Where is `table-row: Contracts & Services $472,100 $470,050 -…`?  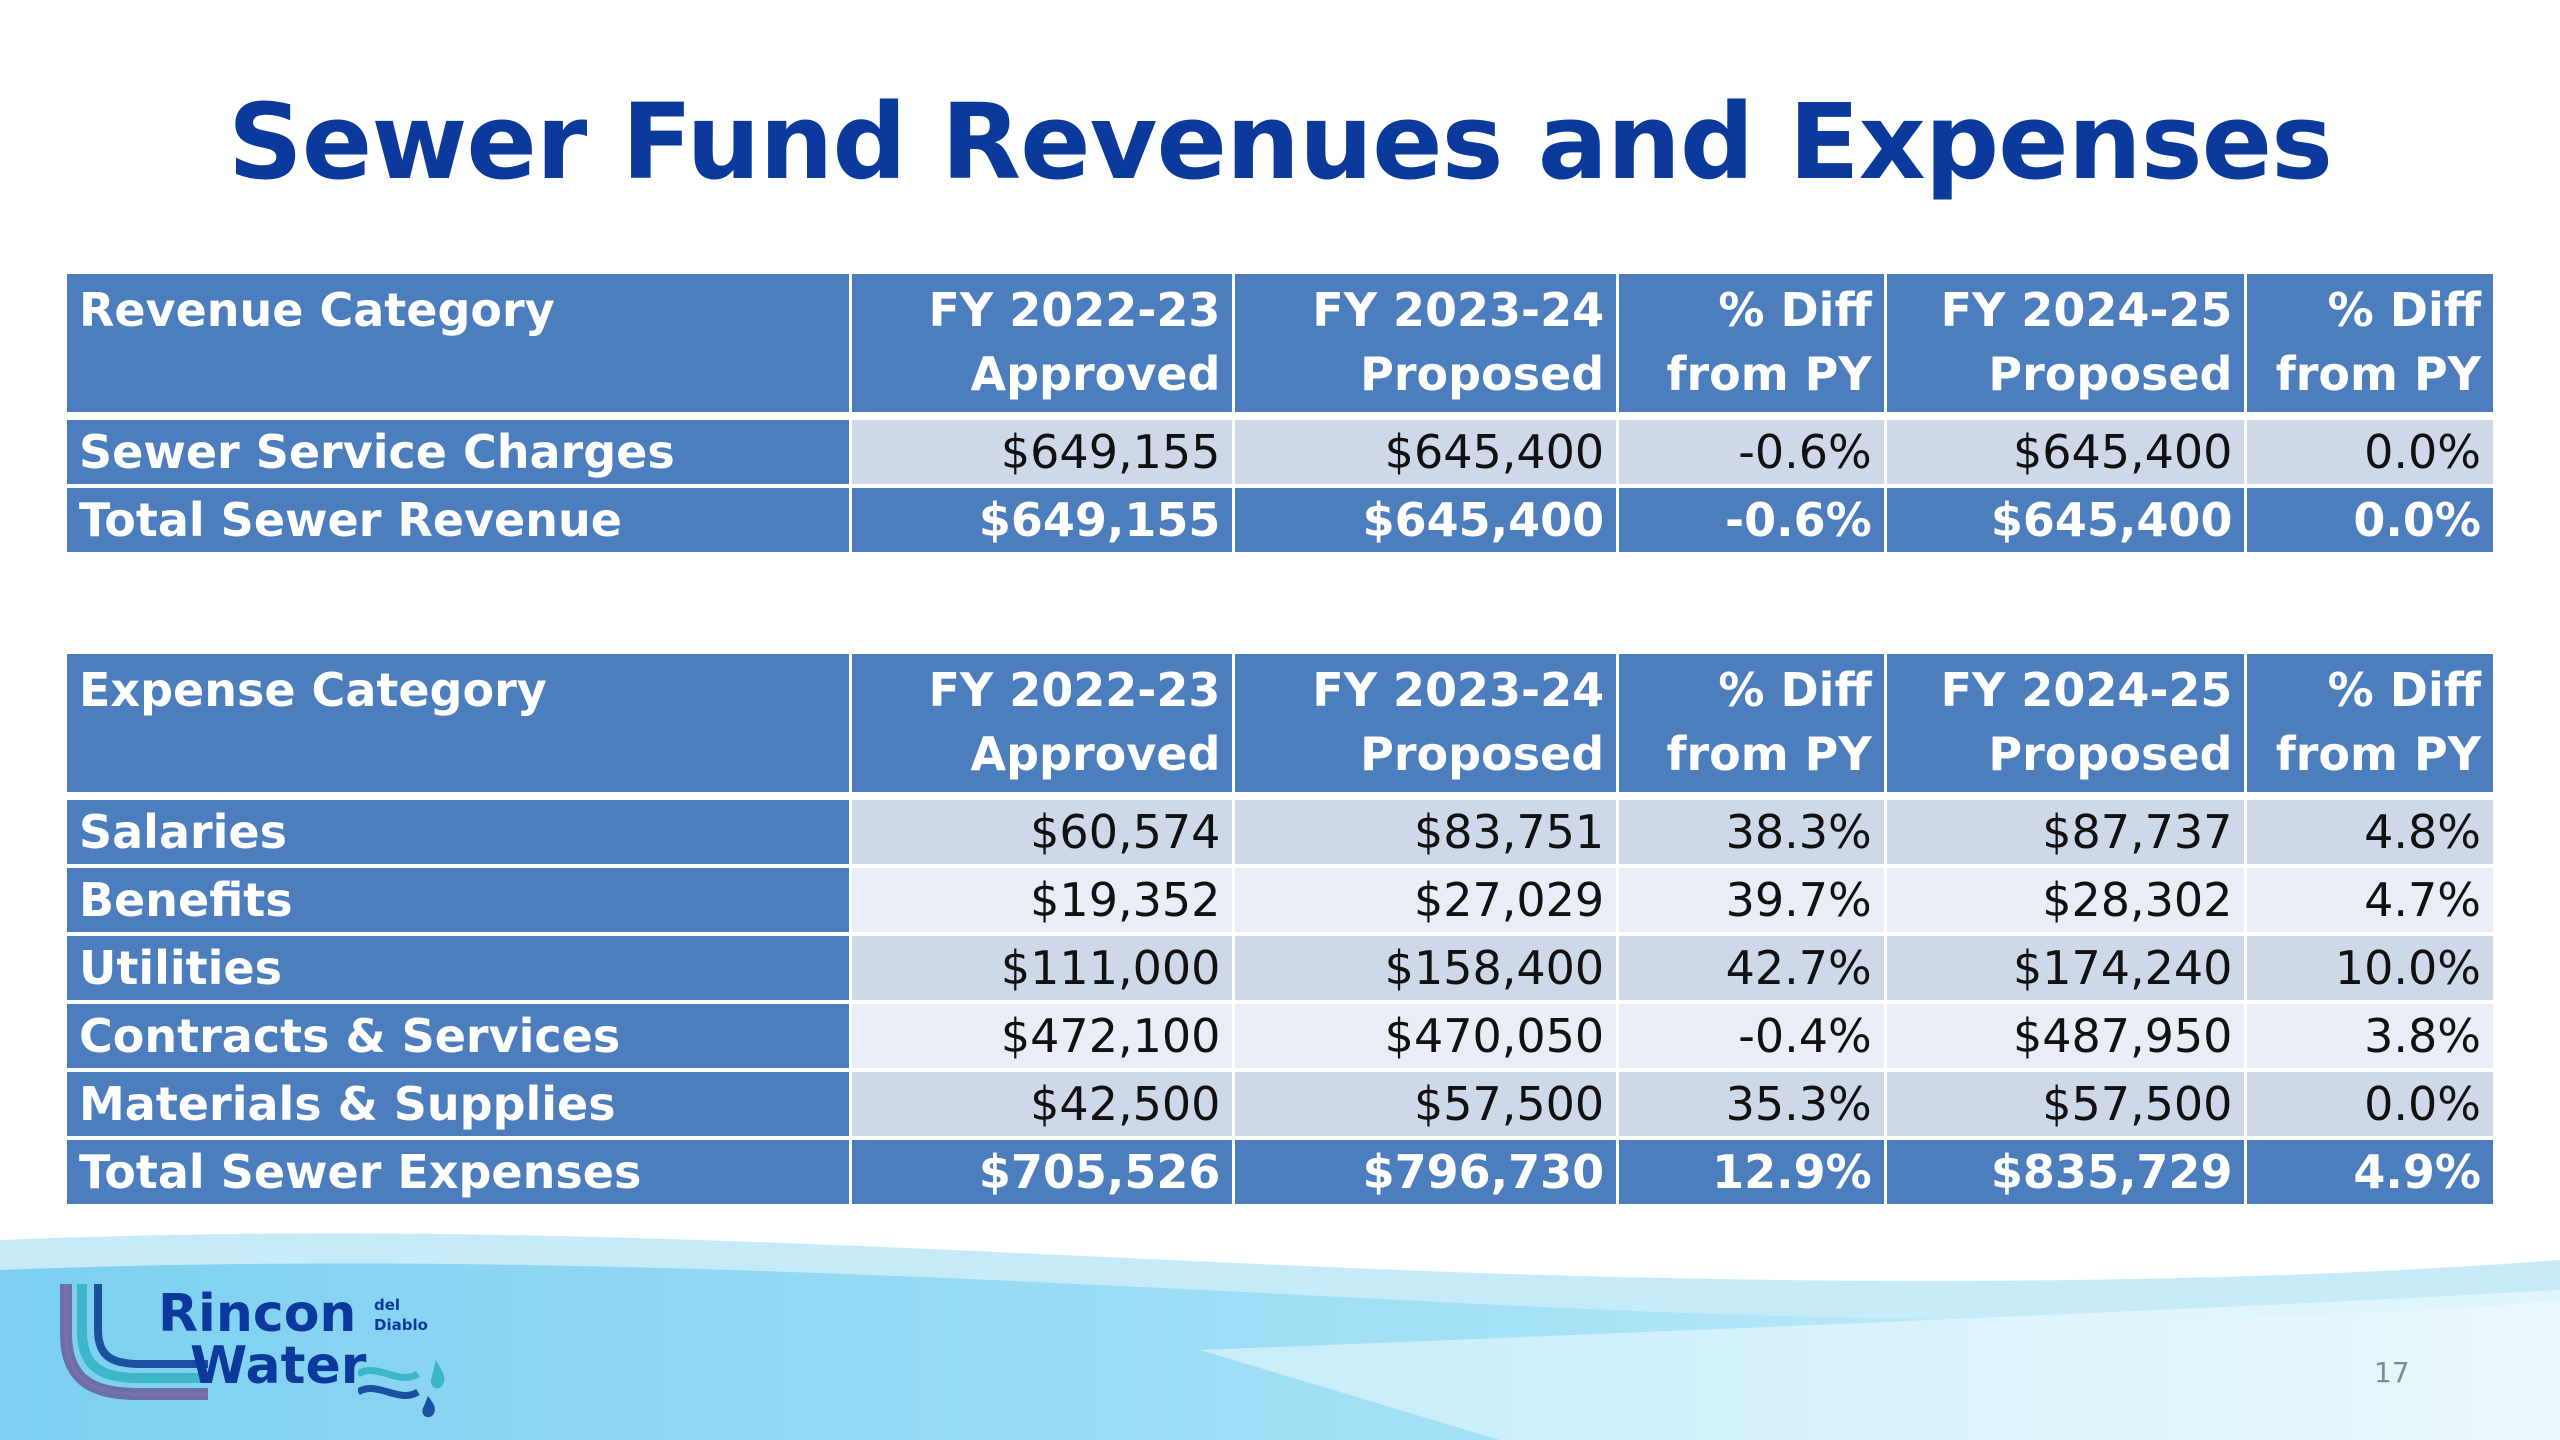
table-row: Contracts & Services $472,100 $470,050 -… is located at coordinates (1280, 1038).